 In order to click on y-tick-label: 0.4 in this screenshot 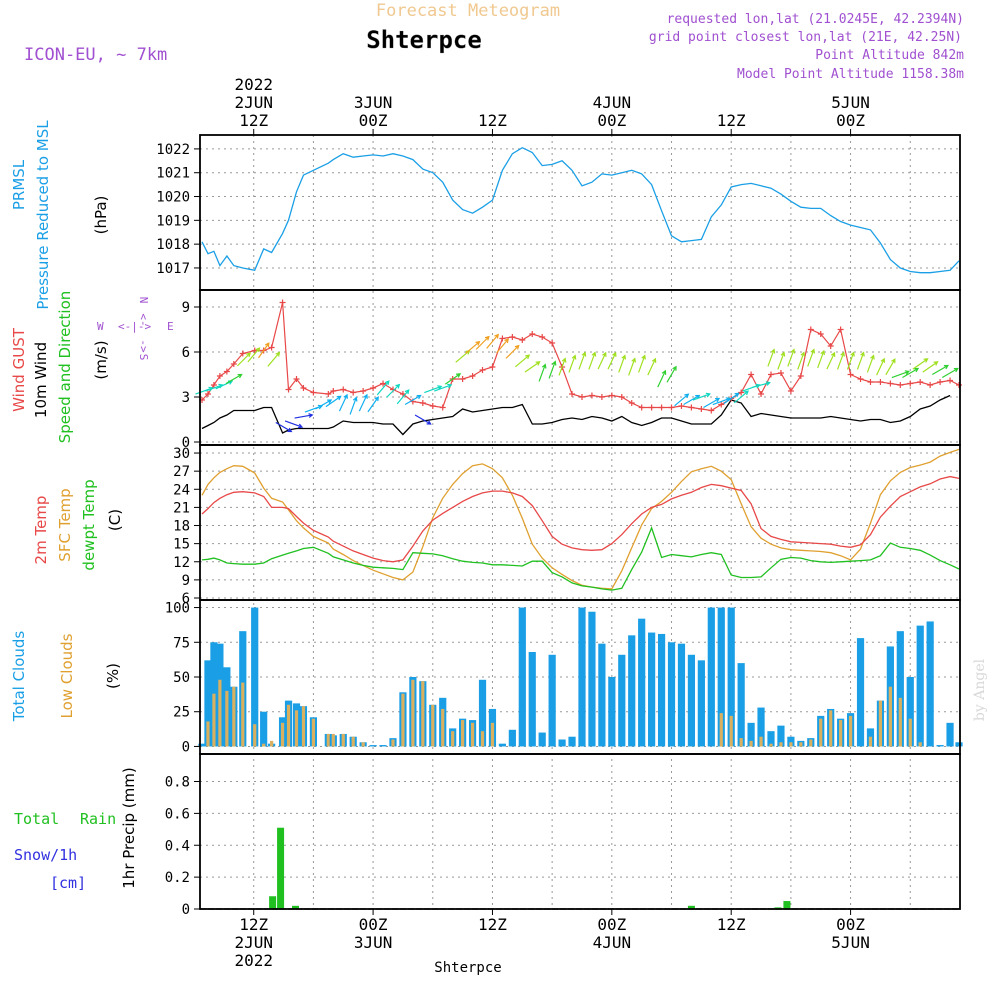, I will do `click(177, 846)`.